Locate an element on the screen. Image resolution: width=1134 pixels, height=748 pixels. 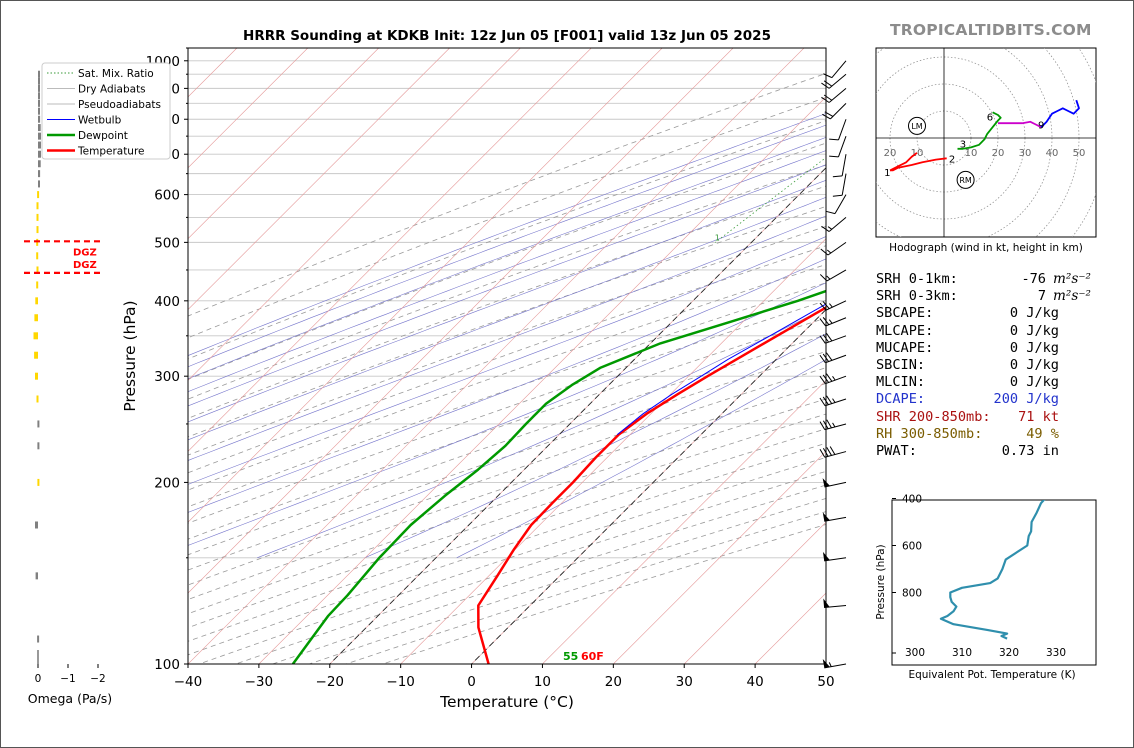
y-tick-label: 400 is located at coordinates (167, 302).